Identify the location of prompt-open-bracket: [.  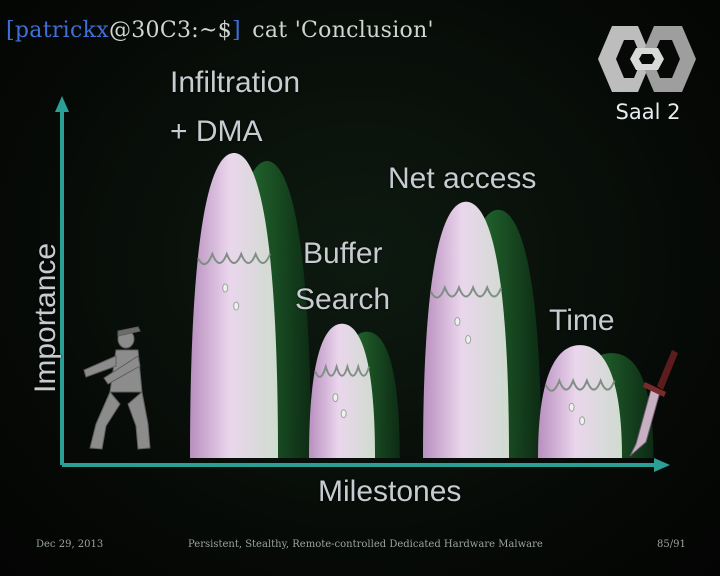
(10, 30).